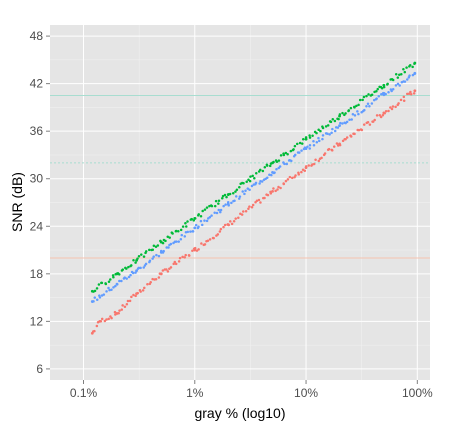  Describe the element at coordinates (239, 413) in the screenshot. I see `x-axis-title: gray % (log10)` at that location.